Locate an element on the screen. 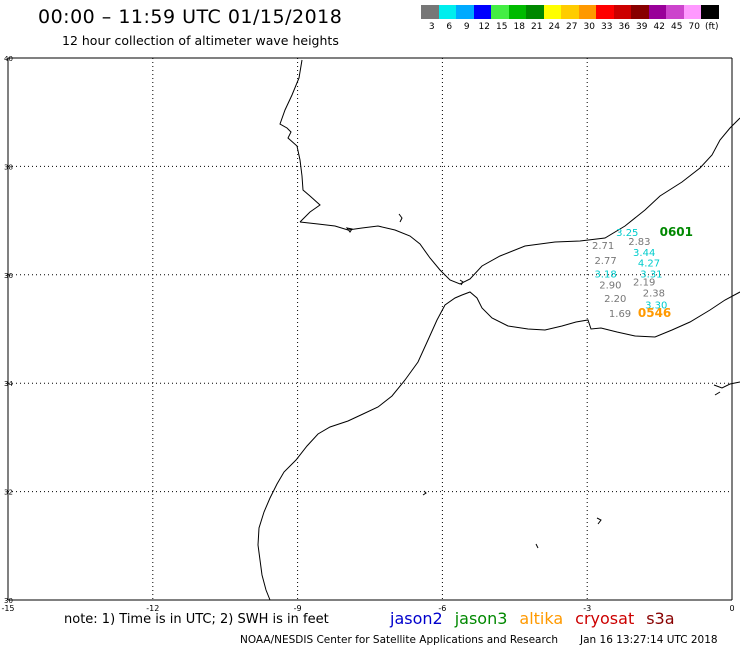  wave-height-value: 2.71 is located at coordinates (603, 246).